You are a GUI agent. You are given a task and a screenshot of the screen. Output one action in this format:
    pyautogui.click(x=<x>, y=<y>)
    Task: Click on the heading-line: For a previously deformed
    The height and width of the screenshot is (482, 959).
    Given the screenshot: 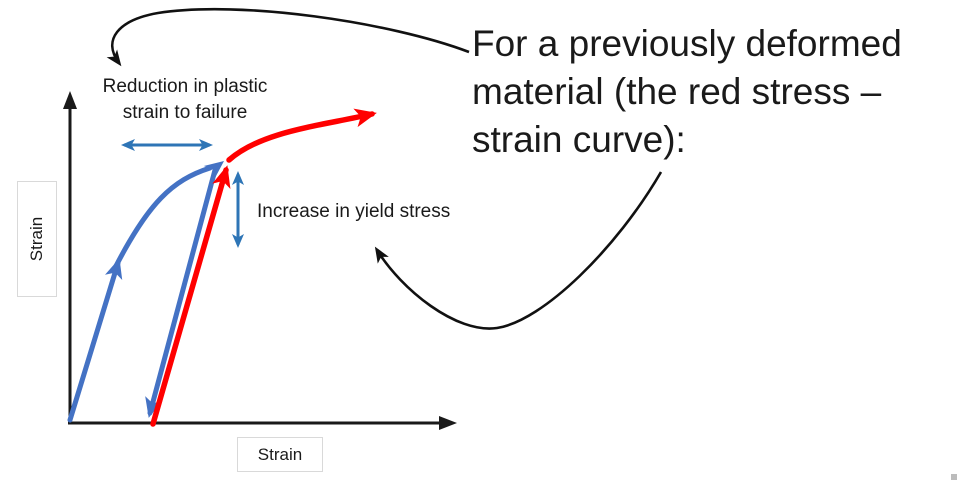 What is the action you would take?
    pyautogui.click(x=687, y=43)
    